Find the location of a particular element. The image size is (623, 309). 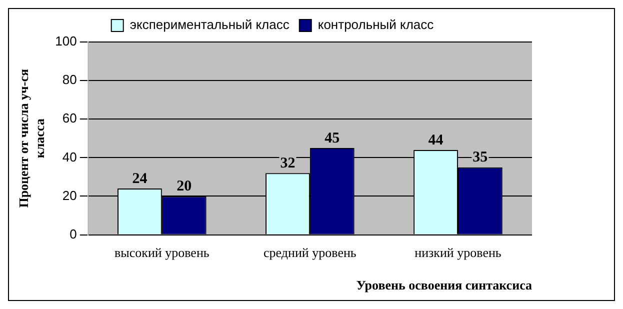

y-tick-label: 60 is located at coordinates (69, 118).